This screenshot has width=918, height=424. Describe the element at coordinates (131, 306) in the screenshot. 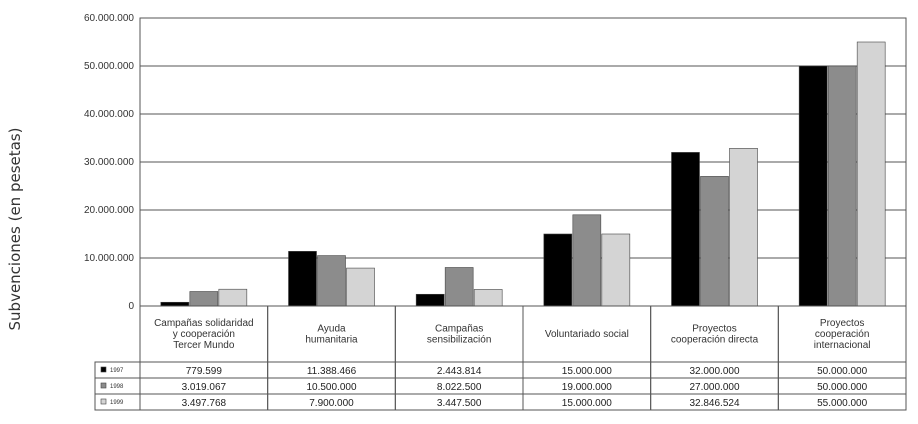

I see `y-tick-label: 0` at that location.